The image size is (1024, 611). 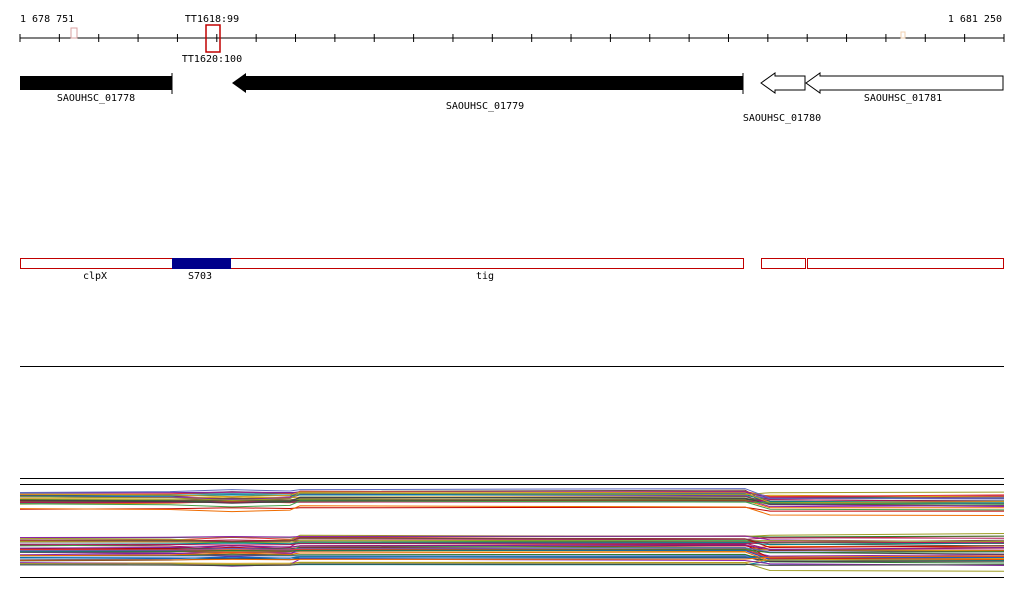 I want to click on marker-label: TT1620:100, so click(x=212, y=59).